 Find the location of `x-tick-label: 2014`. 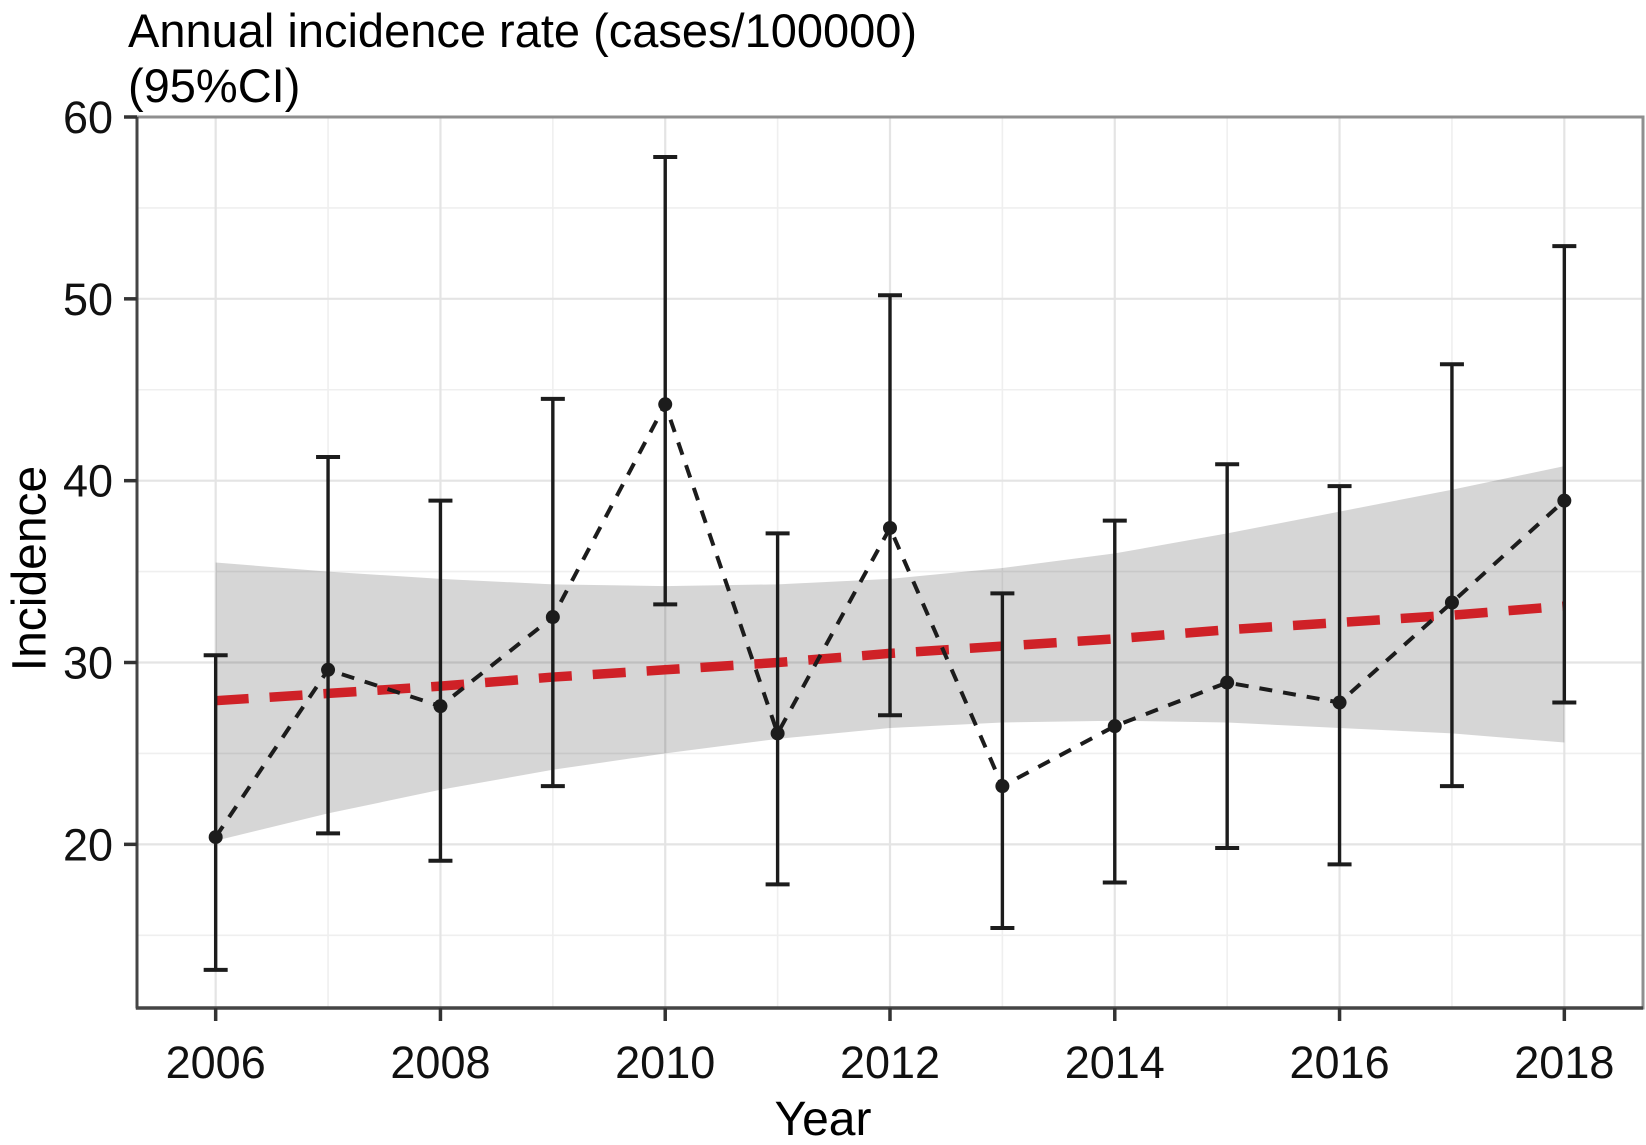

x-tick-label: 2014 is located at coordinates (1115, 1062).